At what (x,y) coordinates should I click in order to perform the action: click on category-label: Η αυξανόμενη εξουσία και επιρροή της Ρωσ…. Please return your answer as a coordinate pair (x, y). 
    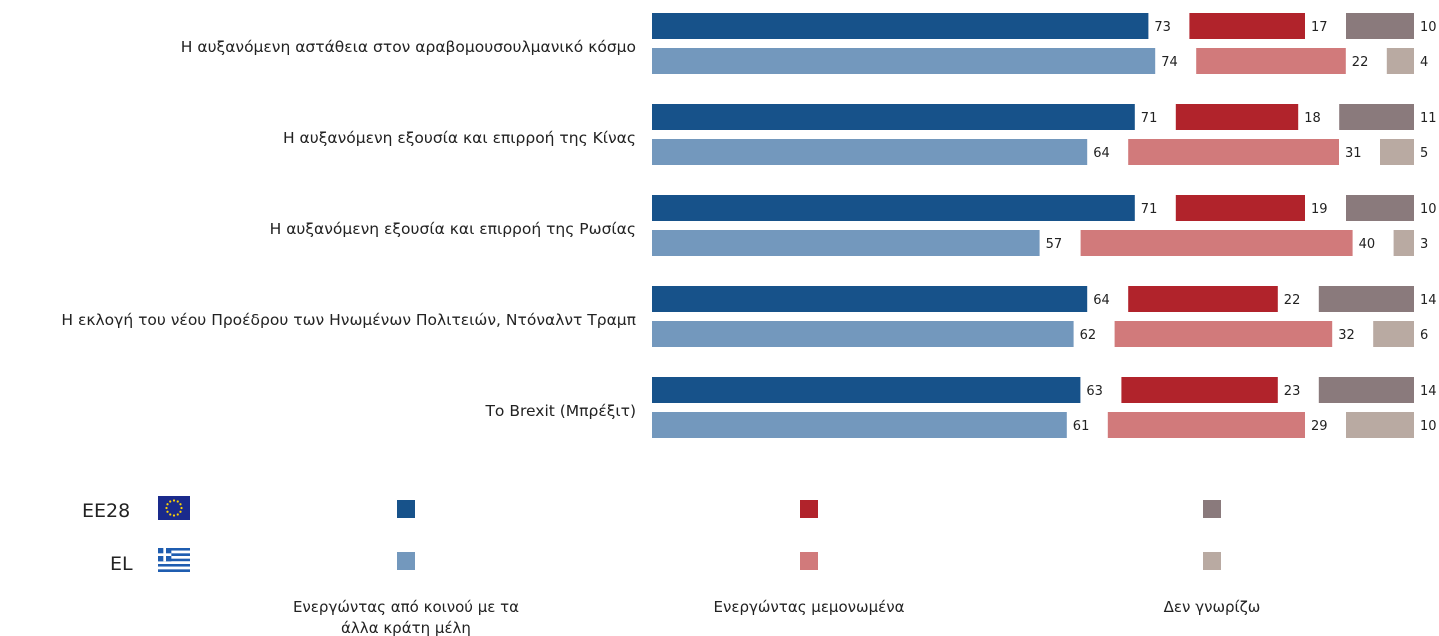
    Looking at the image, I should click on (453, 229).